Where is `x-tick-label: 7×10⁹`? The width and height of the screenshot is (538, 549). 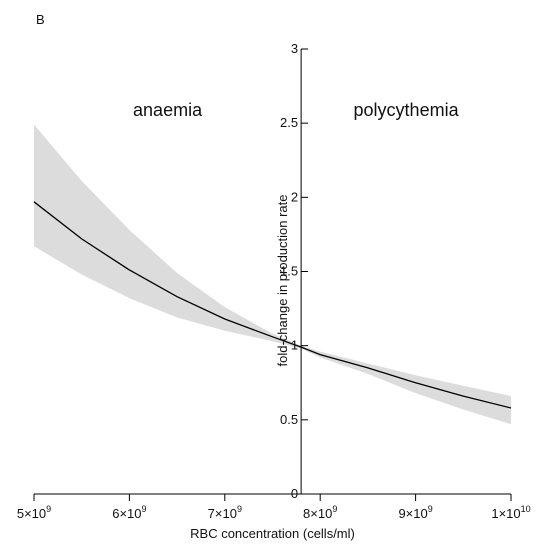
x-tick-label: 7×10⁹ is located at coordinates (225, 512).